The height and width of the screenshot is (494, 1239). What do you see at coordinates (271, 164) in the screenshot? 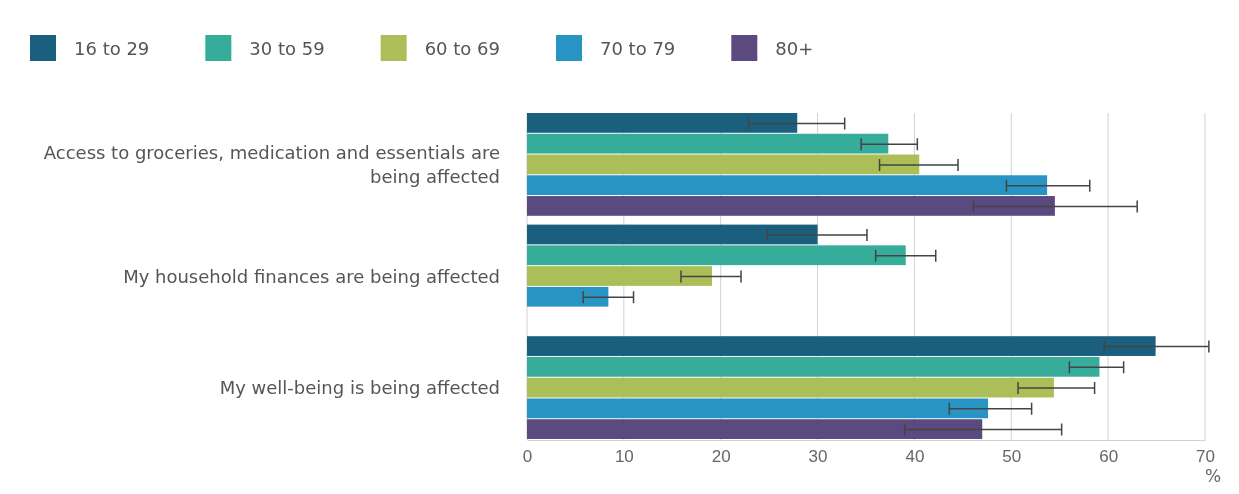
I see `y-tick-label: Access to groceries, medication and essentials are being affected` at bounding box center [271, 164].